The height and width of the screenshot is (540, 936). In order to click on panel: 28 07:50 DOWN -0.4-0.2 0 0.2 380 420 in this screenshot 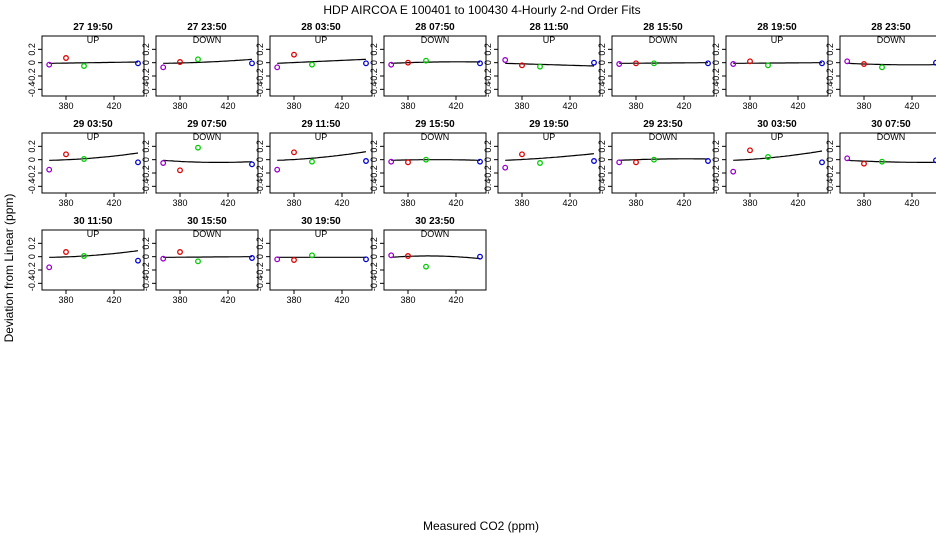, I will do `click(428, 66)`.